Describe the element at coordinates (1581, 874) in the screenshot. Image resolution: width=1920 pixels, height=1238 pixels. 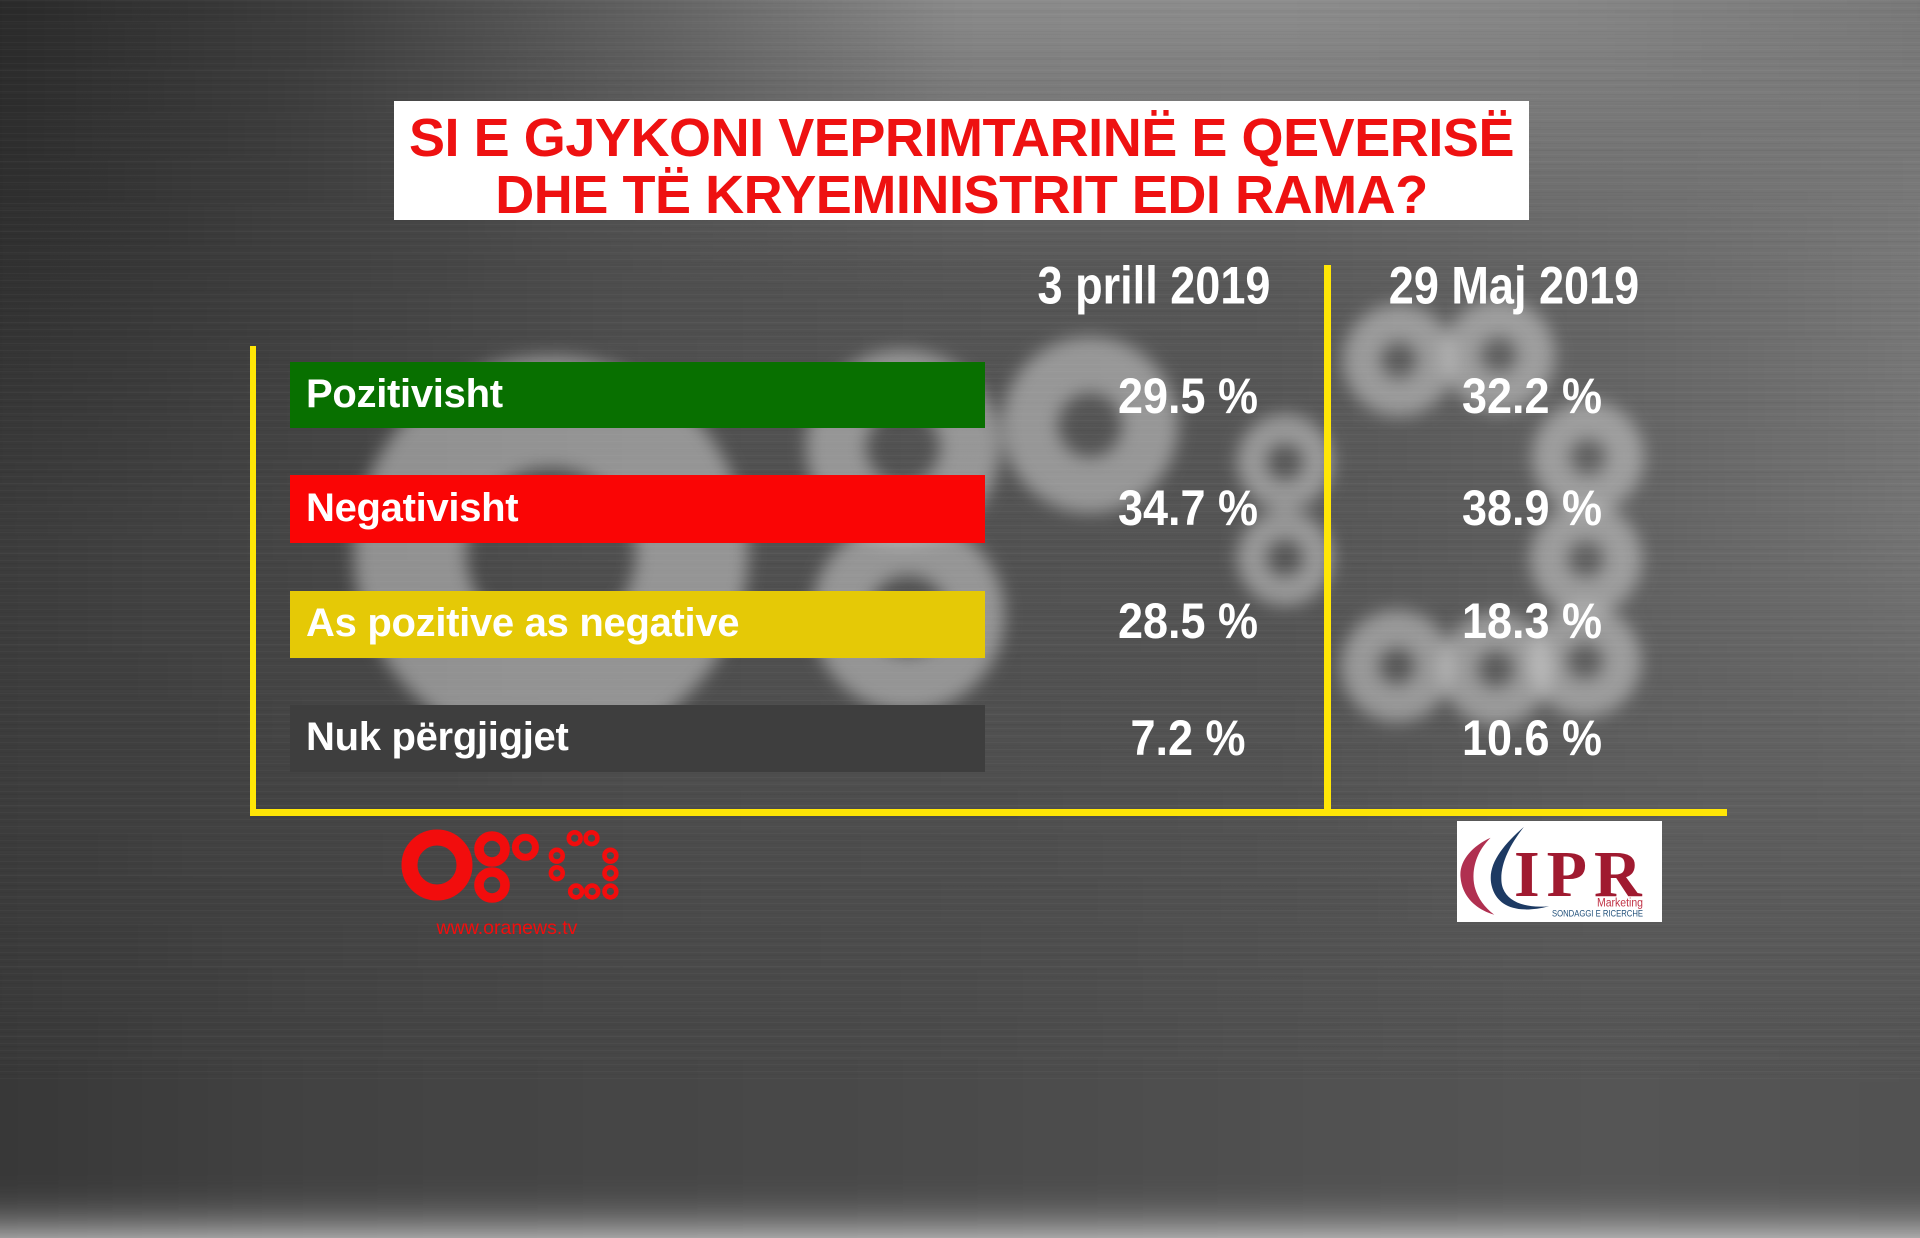
I see `svg-text: IPR` at that location.